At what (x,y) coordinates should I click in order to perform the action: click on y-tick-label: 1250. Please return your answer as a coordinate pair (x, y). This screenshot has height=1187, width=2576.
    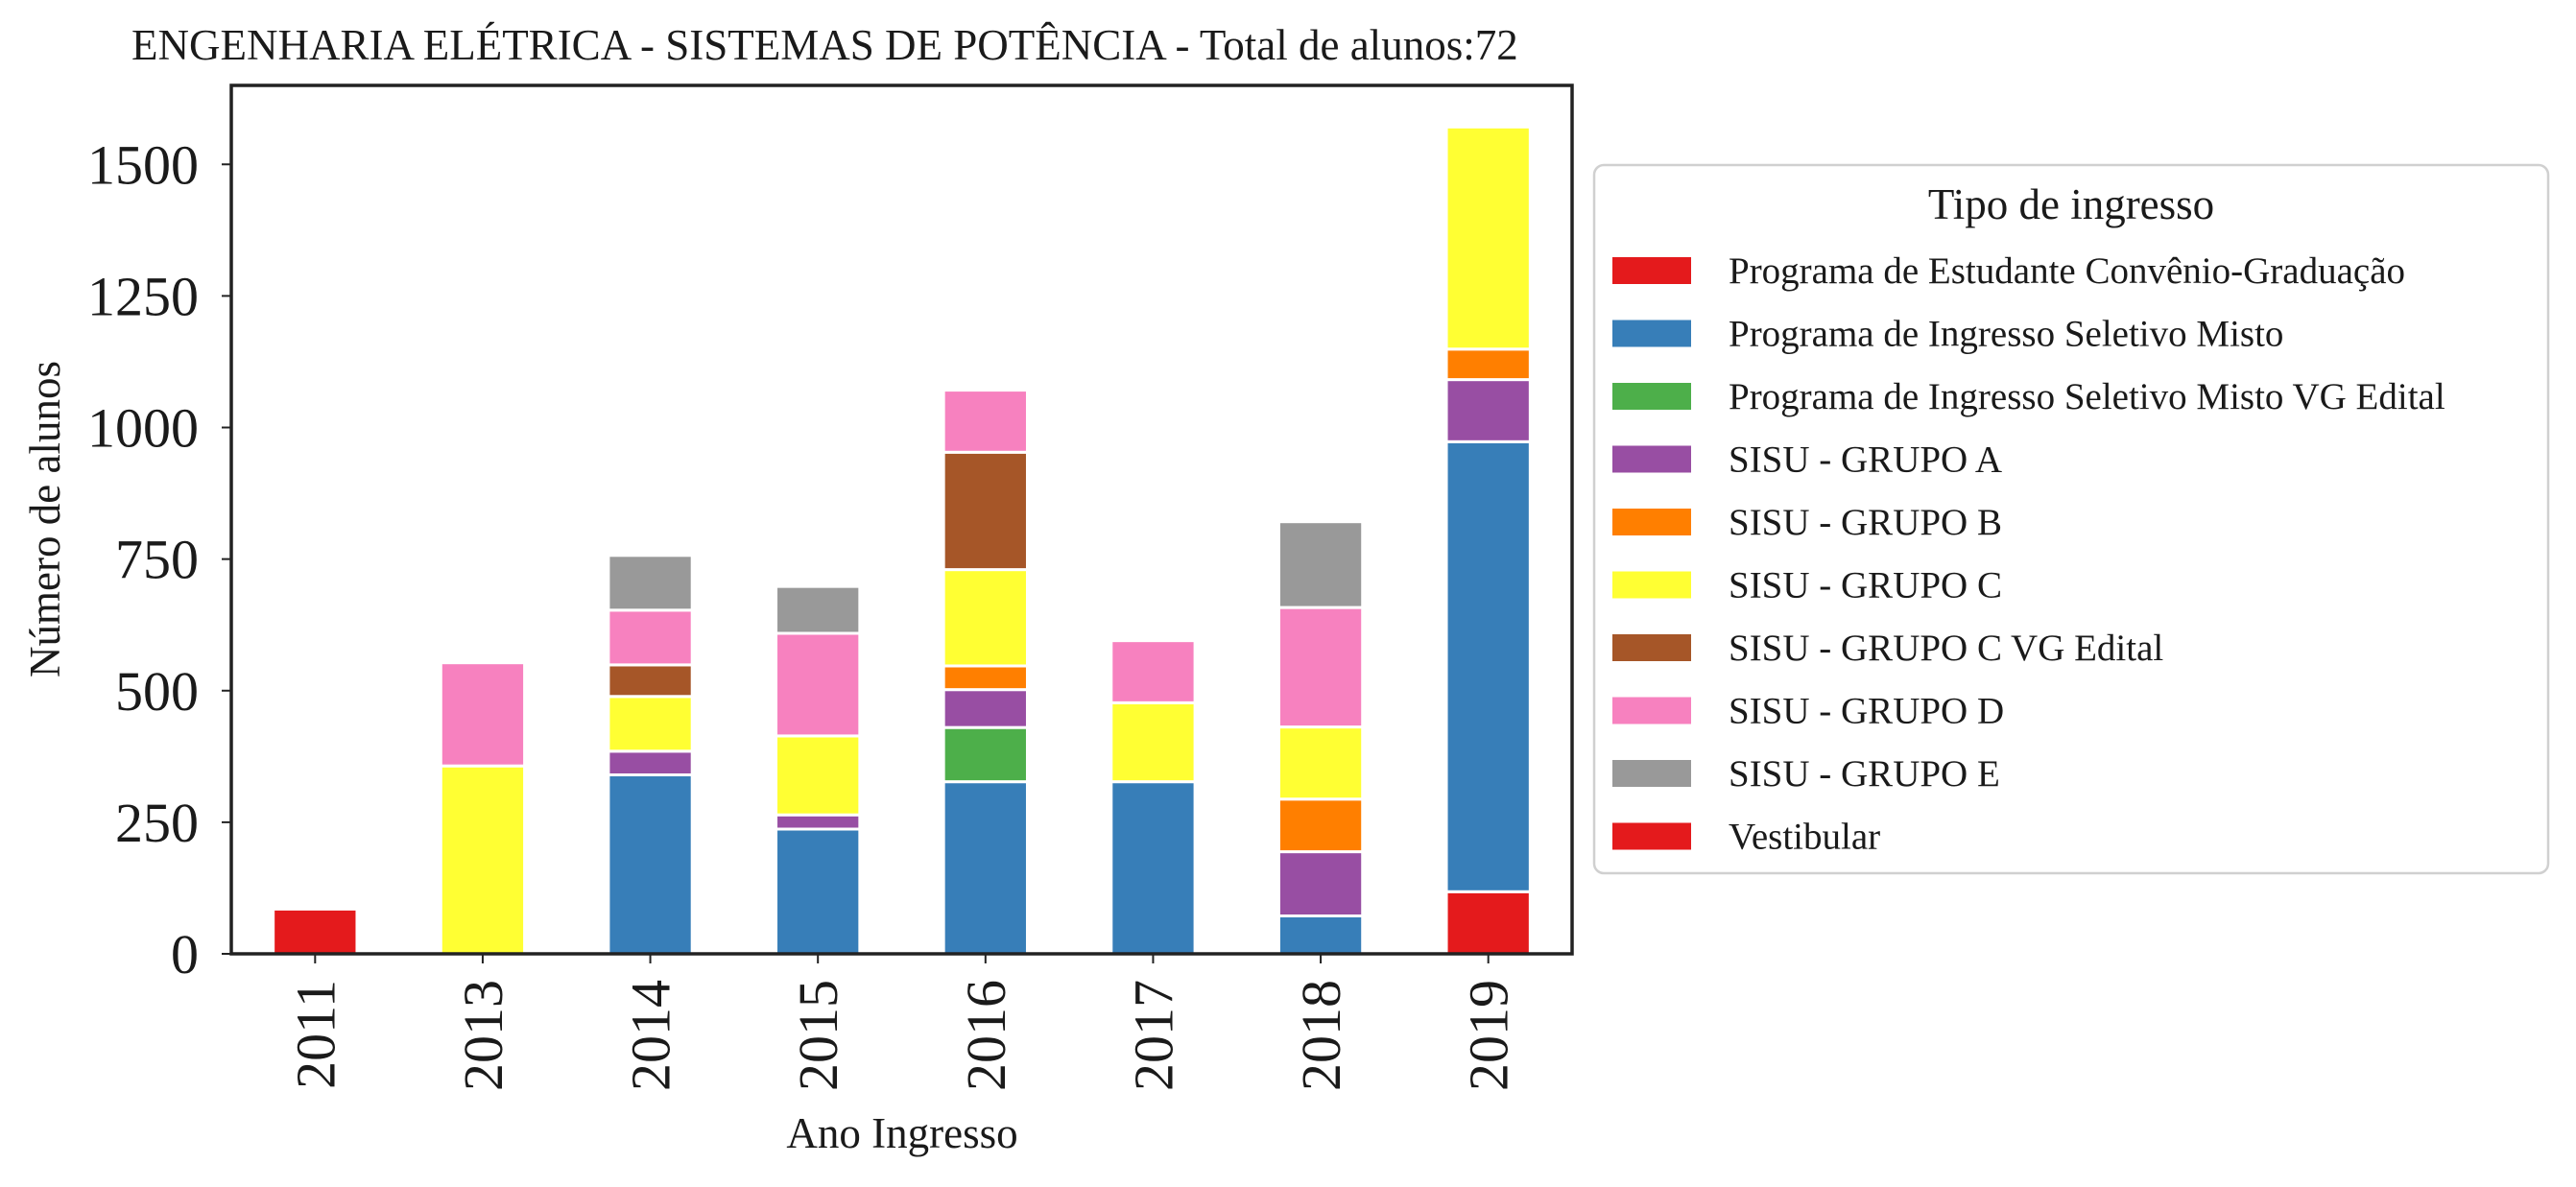
    Looking at the image, I should click on (143, 296).